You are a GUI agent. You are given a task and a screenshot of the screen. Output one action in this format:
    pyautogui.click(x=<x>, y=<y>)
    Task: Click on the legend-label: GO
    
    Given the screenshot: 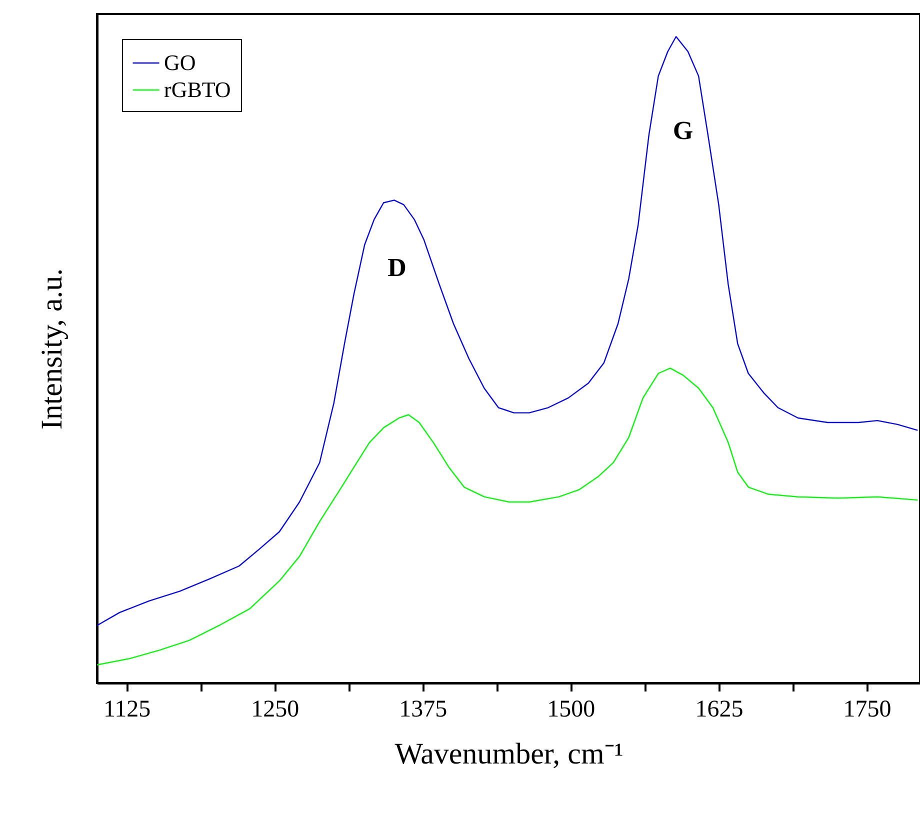 What is the action you would take?
    pyautogui.click(x=180, y=62)
    